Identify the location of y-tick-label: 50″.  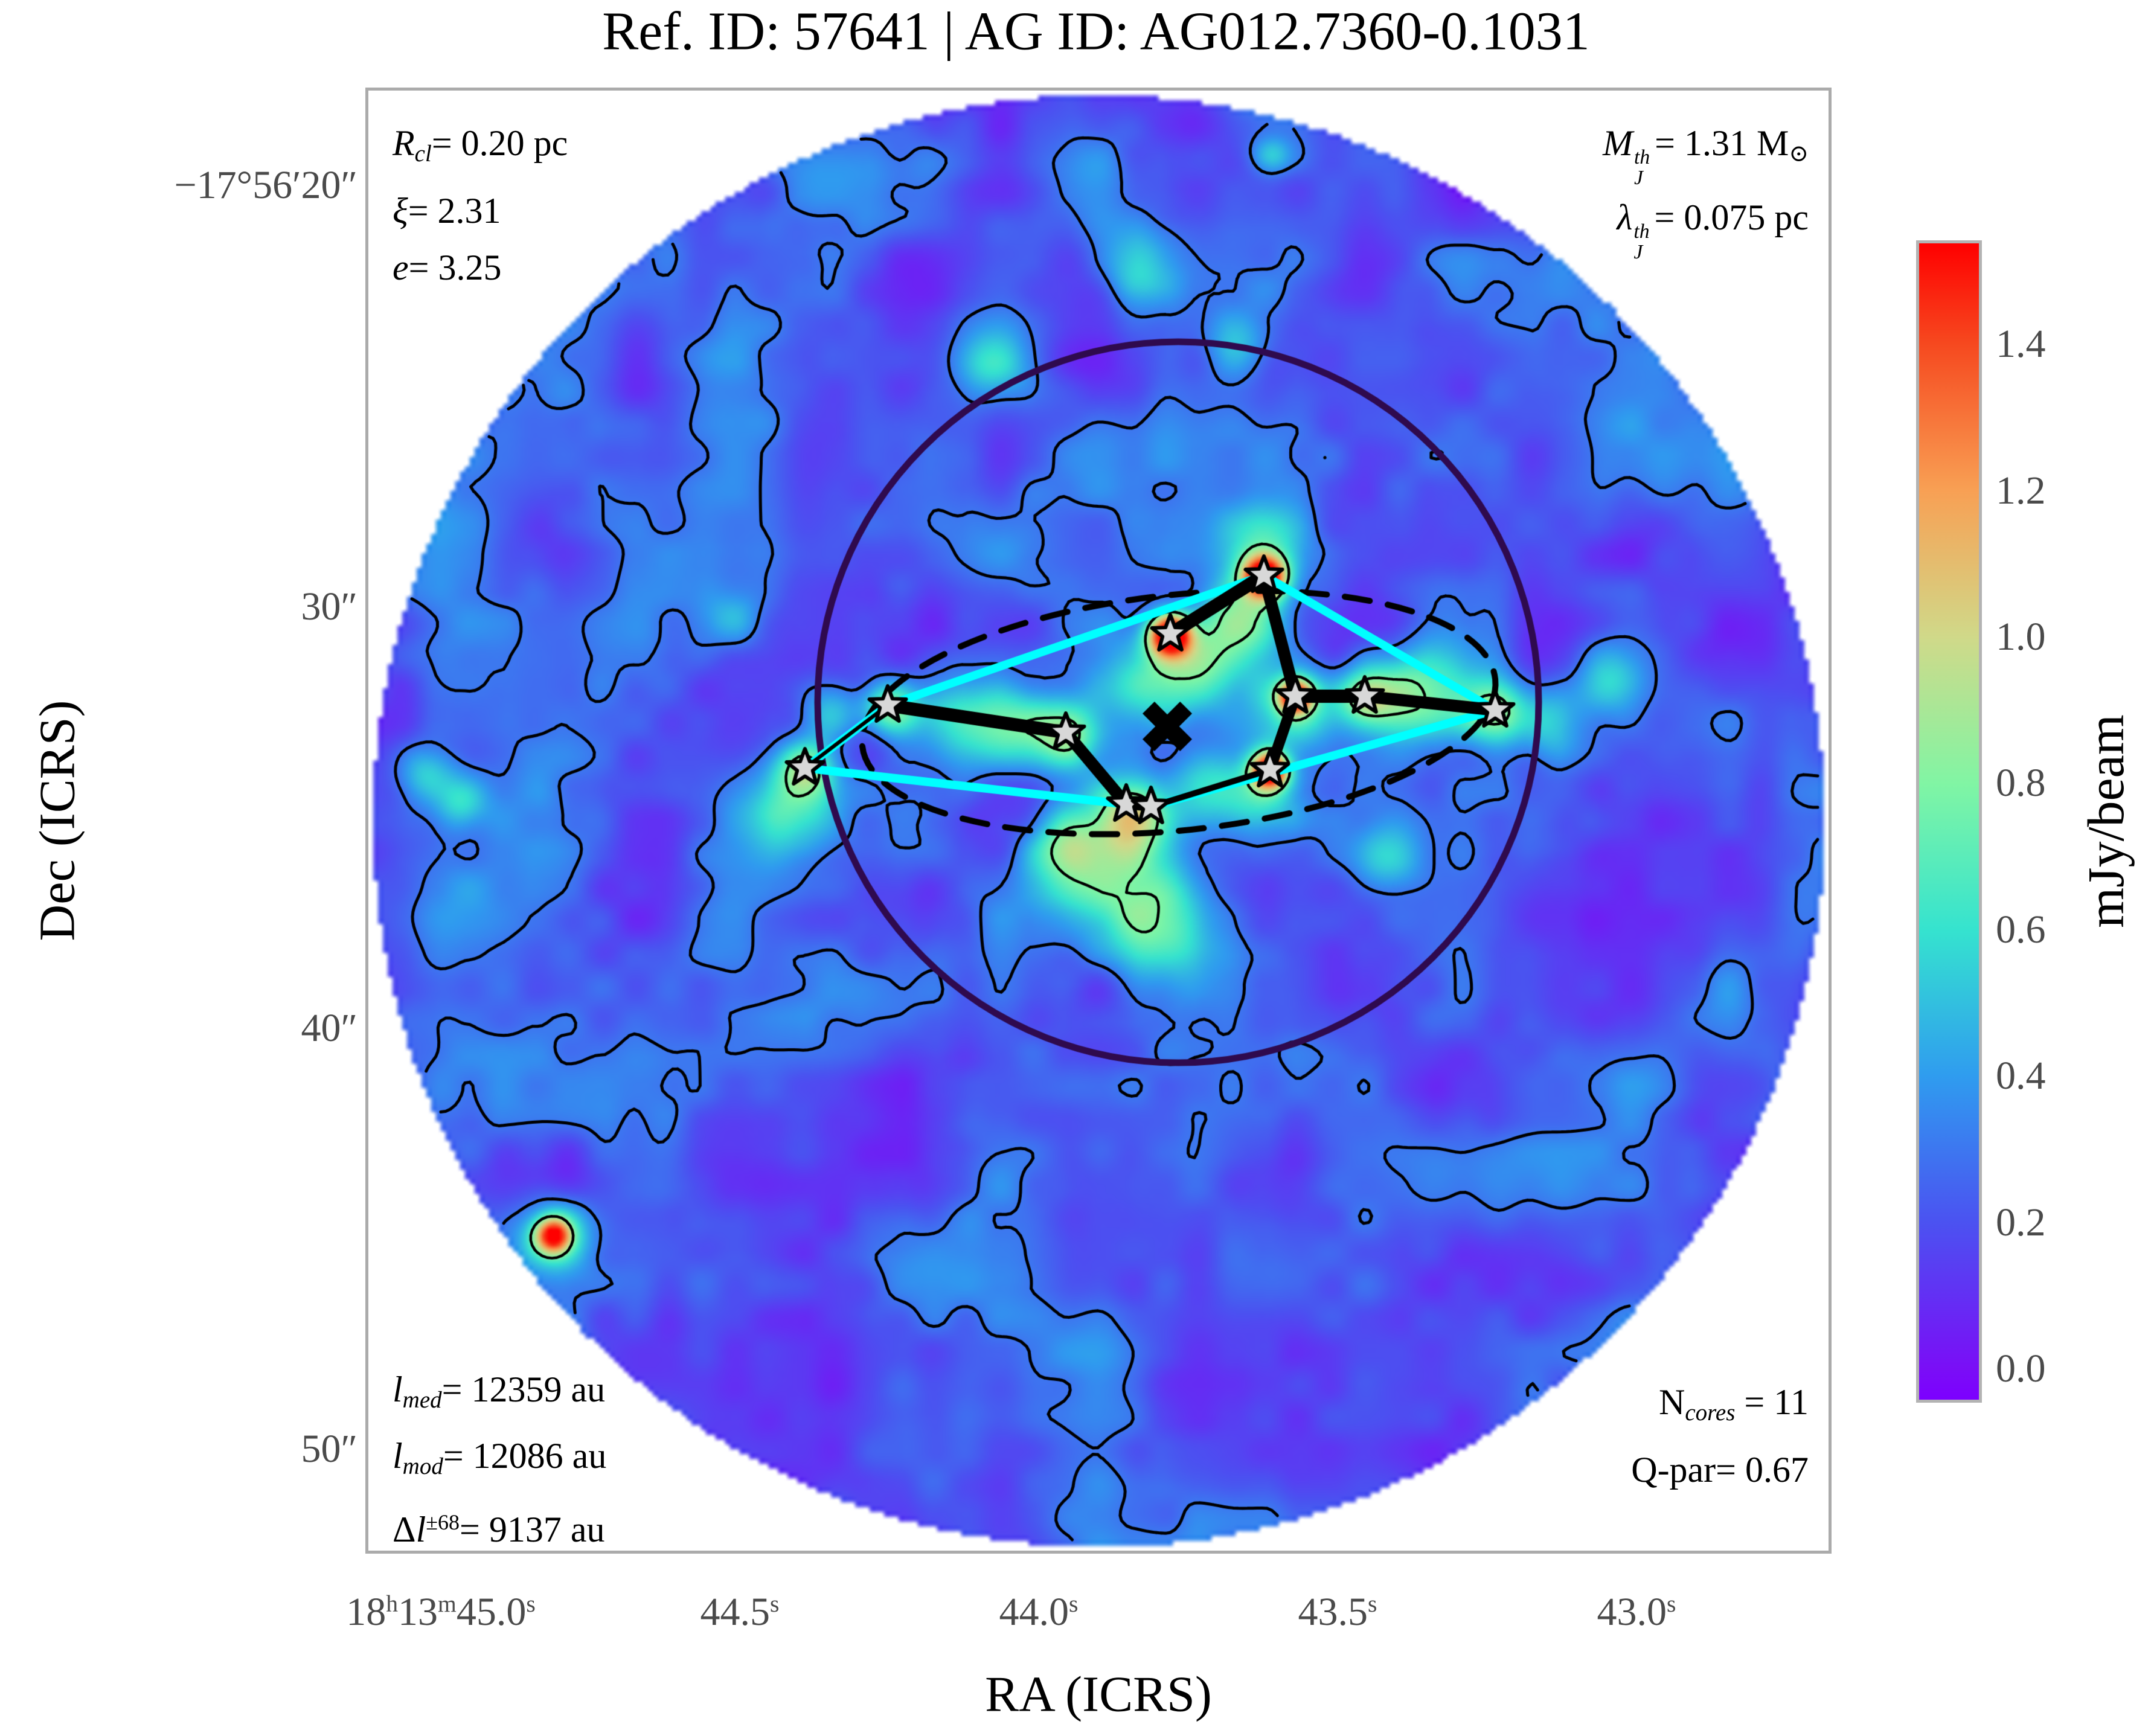
(330, 1449).